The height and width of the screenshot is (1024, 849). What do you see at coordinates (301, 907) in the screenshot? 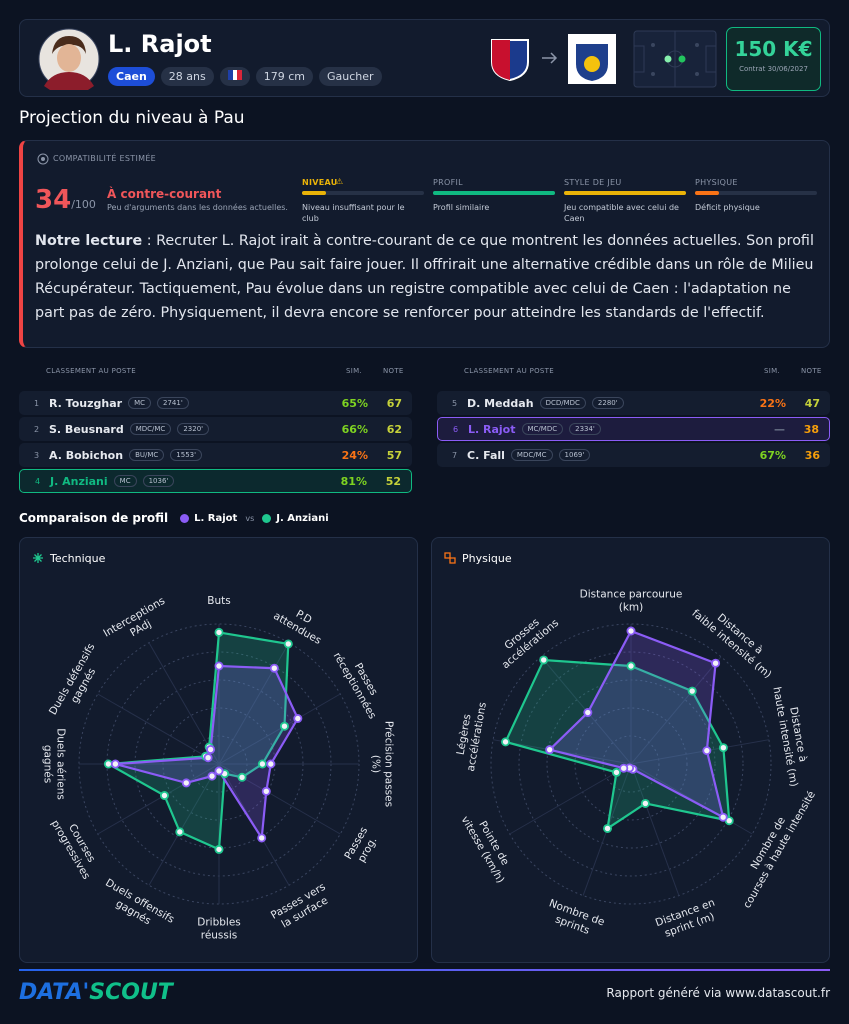
I see `axis-label: Passes versla surface` at bounding box center [301, 907].